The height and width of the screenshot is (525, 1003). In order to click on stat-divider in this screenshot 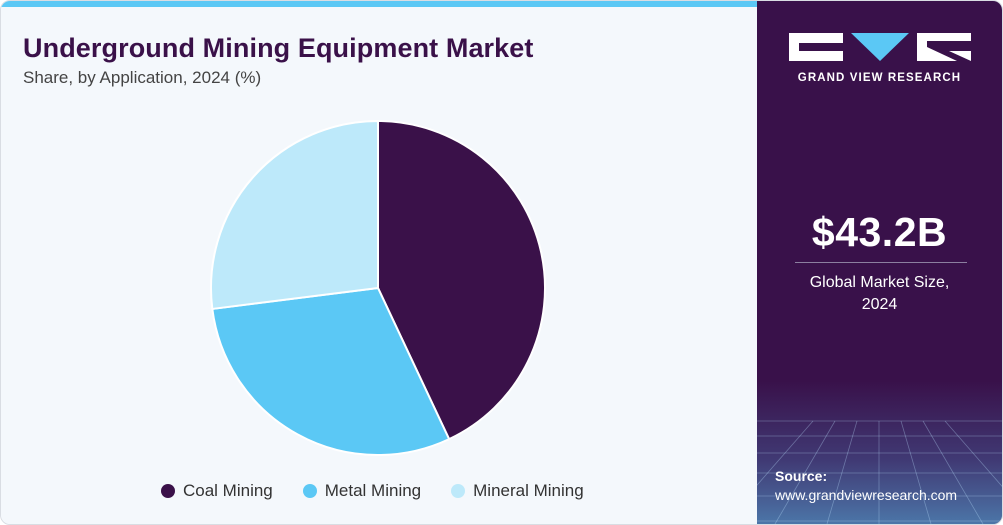, I will do `click(881, 262)`.